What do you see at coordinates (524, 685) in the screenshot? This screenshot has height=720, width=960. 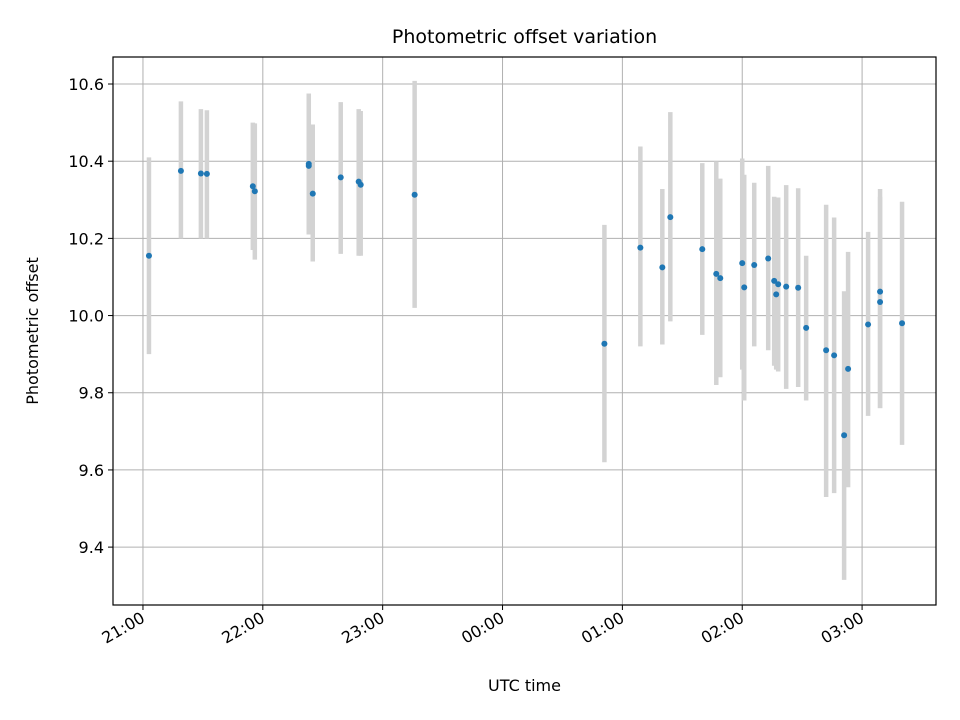 I see `x-axis-title: UTC time` at bounding box center [524, 685].